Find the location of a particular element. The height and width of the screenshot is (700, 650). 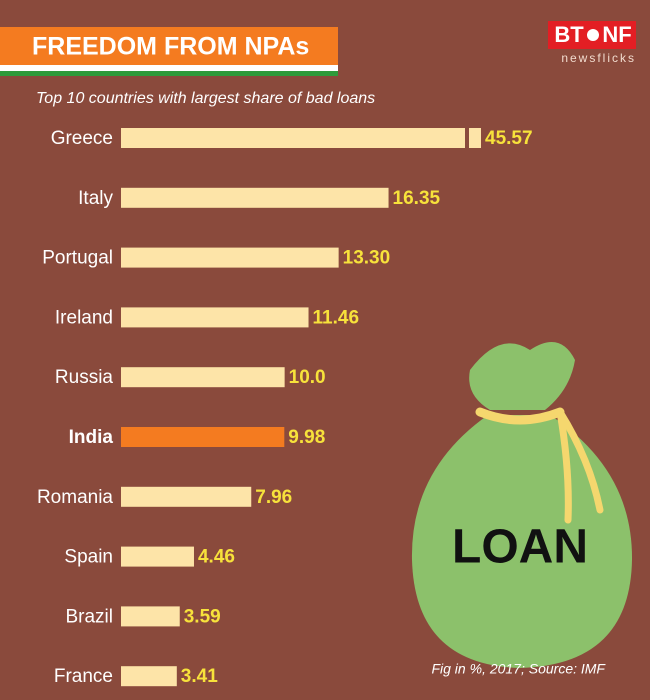

category-label: Spain is located at coordinates (88, 557).